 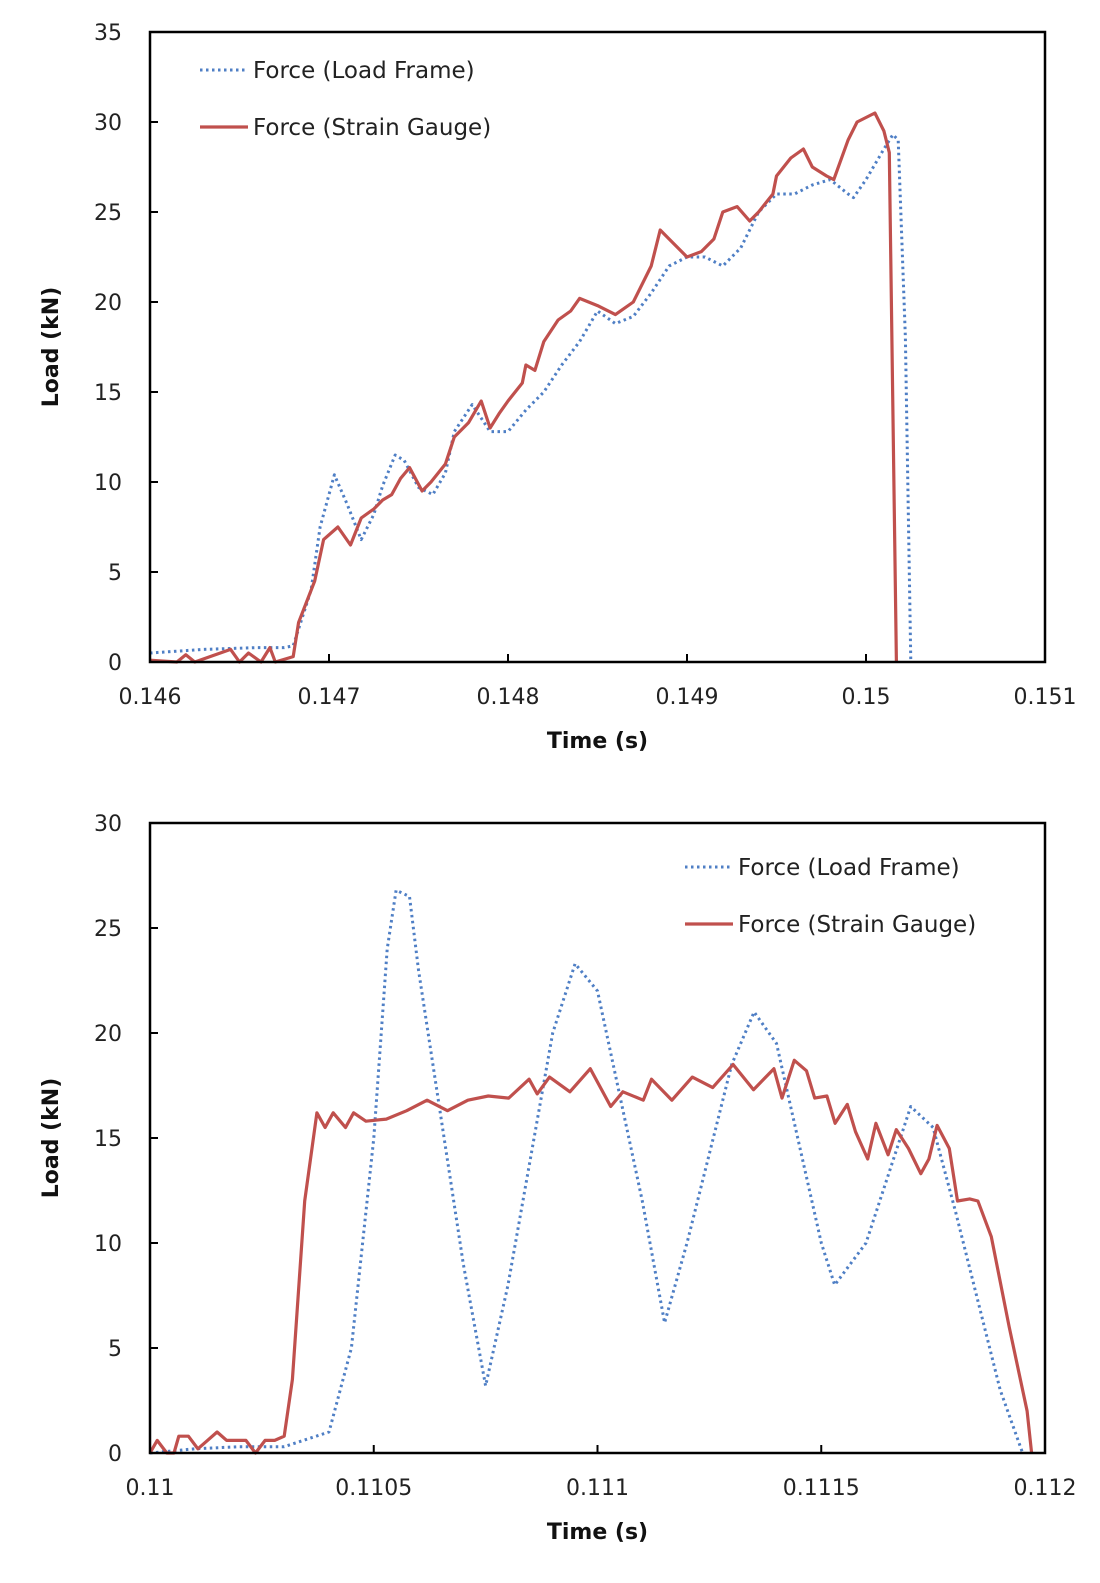 What do you see at coordinates (866, 697) in the screenshot?
I see `x-tick-label: 0.15` at bounding box center [866, 697].